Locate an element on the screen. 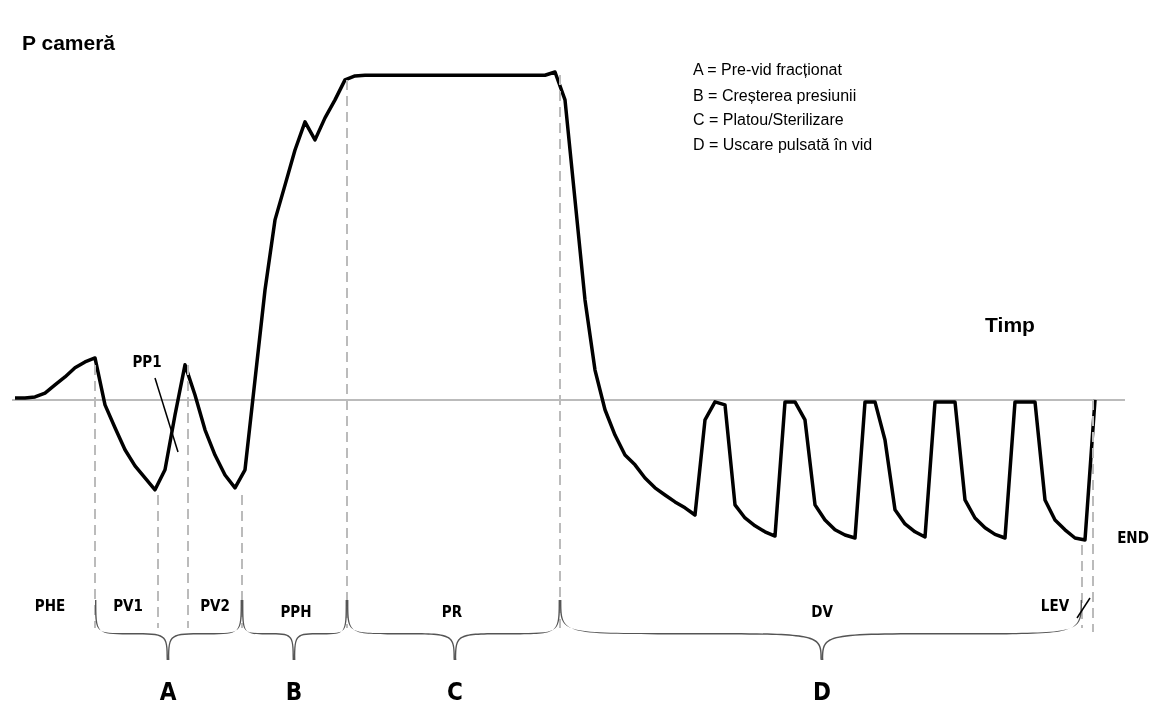  text: LEV is located at coordinates (1055, 606).